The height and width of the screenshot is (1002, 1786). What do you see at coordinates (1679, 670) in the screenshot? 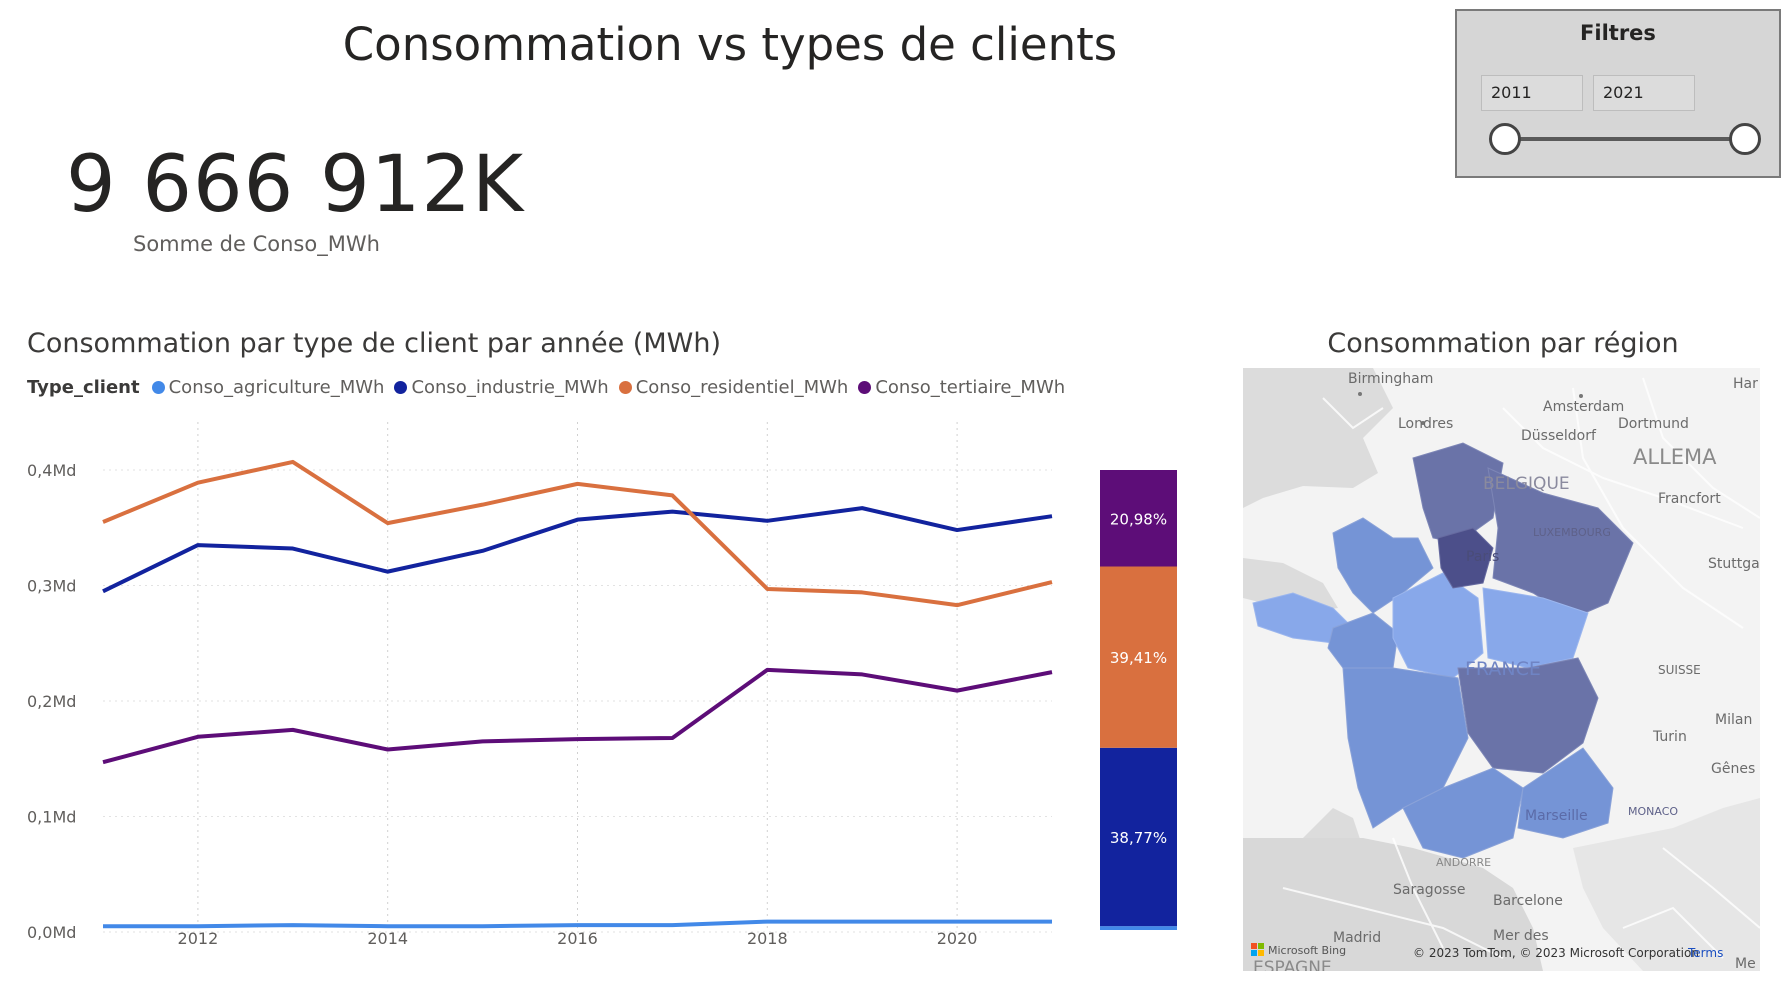
I see `label-suisse: SUISSE` at bounding box center [1679, 670].